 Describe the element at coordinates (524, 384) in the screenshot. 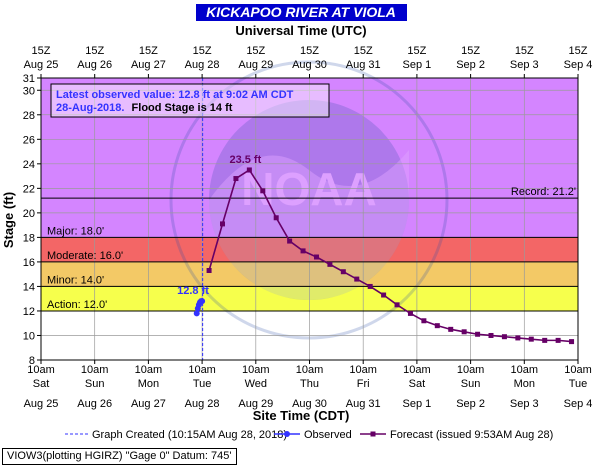

I see `x-tick-weekday-9: Mon` at that location.